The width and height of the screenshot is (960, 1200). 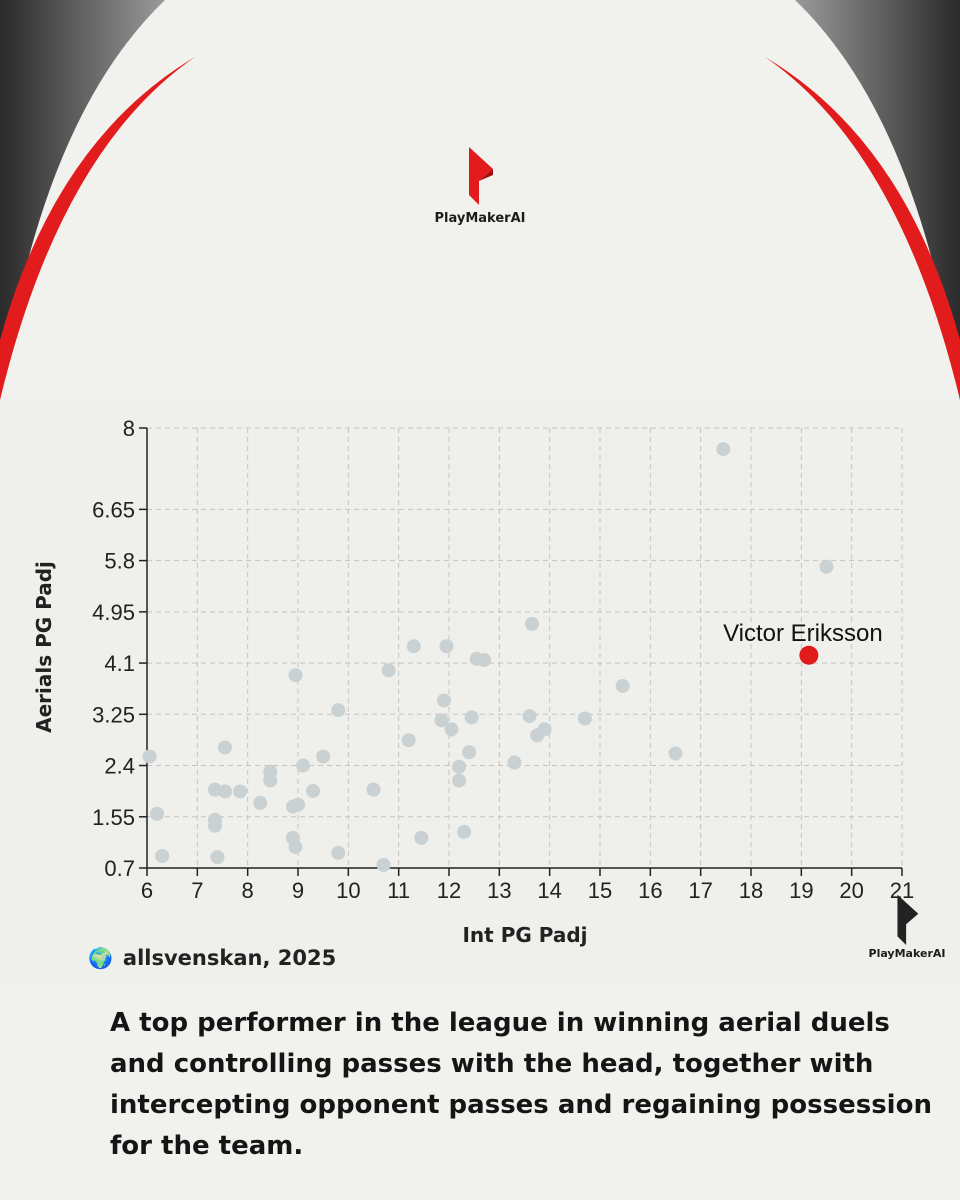 What do you see at coordinates (44, 647) in the screenshot?
I see `y-axis-label: Aerials PG Padj` at bounding box center [44, 647].